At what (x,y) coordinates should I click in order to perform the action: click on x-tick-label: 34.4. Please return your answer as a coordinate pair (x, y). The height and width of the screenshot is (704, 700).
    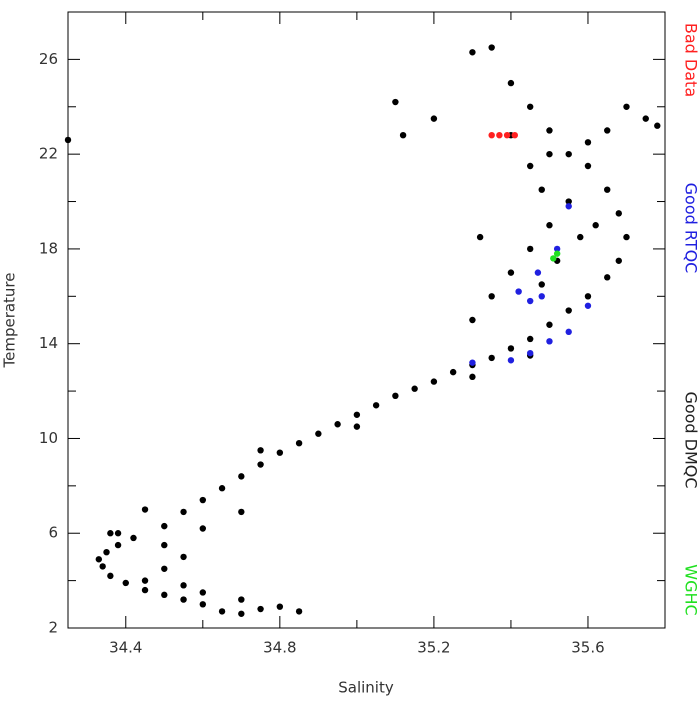
    Looking at the image, I should click on (125, 648).